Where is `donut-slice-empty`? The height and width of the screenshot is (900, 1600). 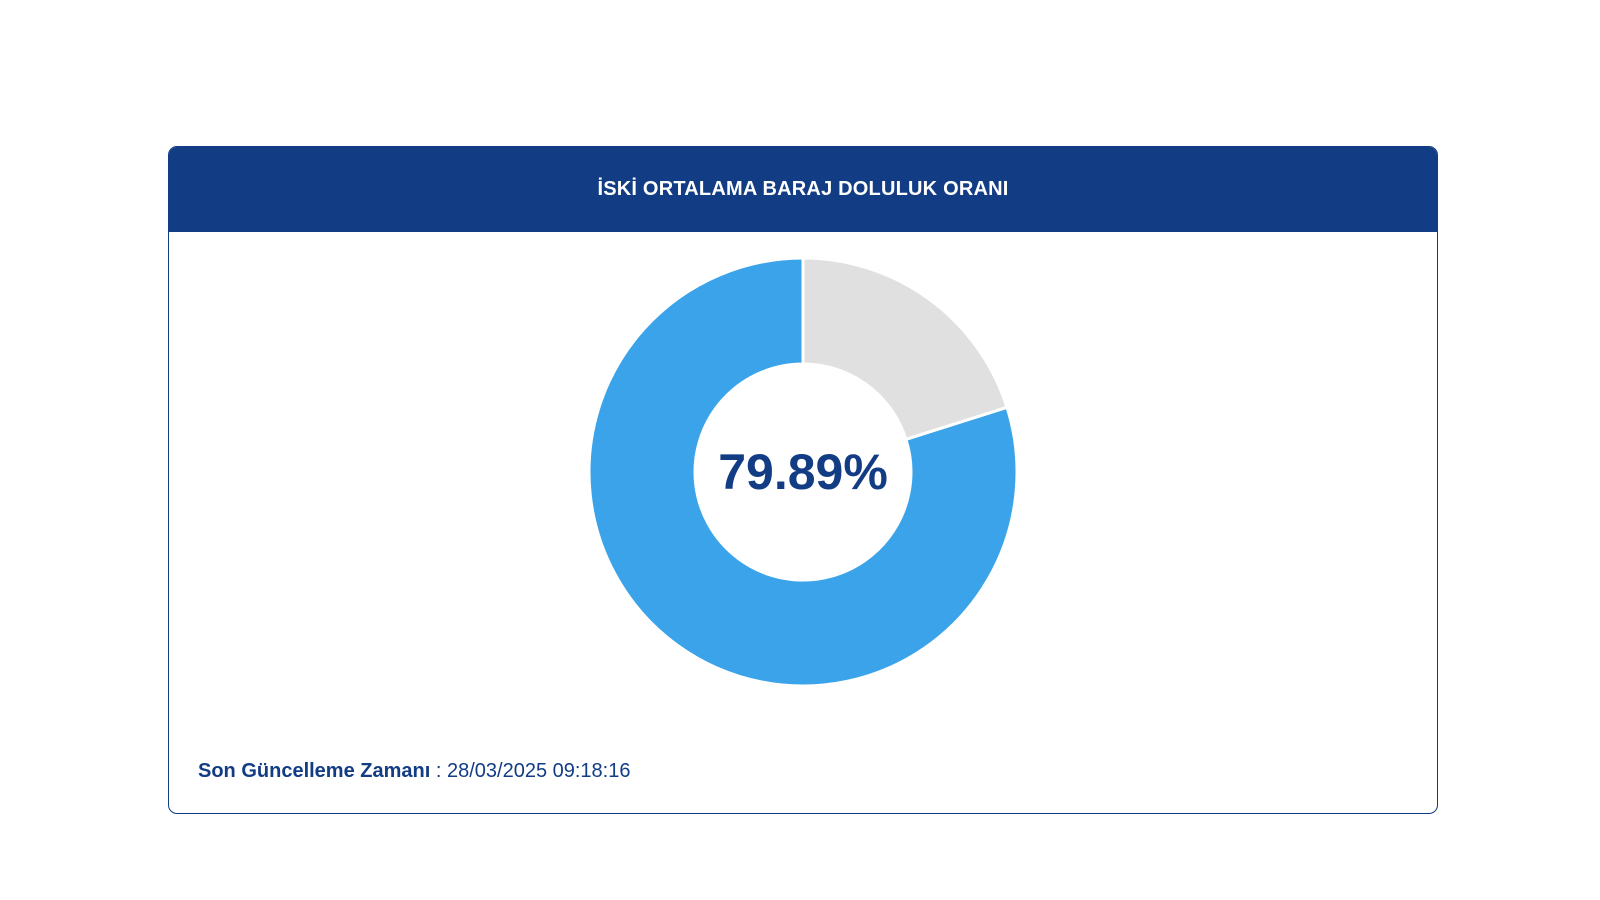
donut-slice-empty is located at coordinates (905, 349).